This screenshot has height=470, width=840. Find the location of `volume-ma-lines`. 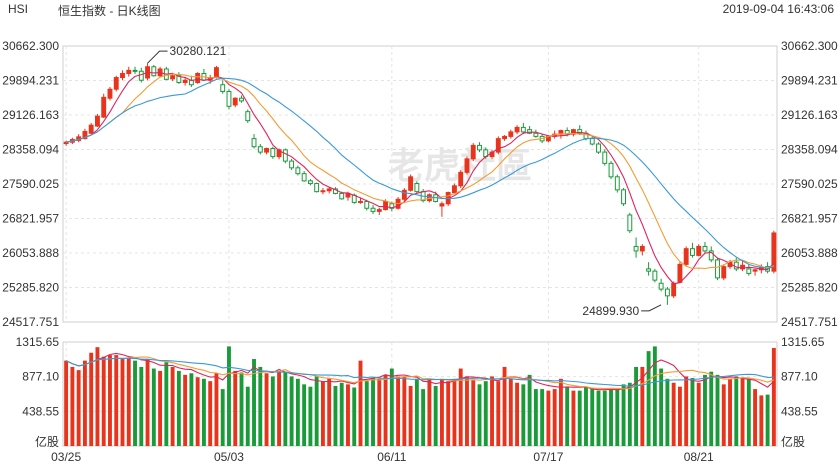

volume-ma-lines is located at coordinates (420, 371).